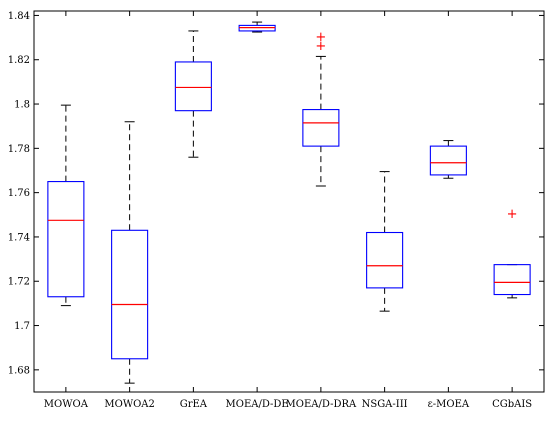 This screenshot has height=435, width=550. Describe the element at coordinates (129, 404) in the screenshot. I see `x-tick-label: MOWOA2` at that location.